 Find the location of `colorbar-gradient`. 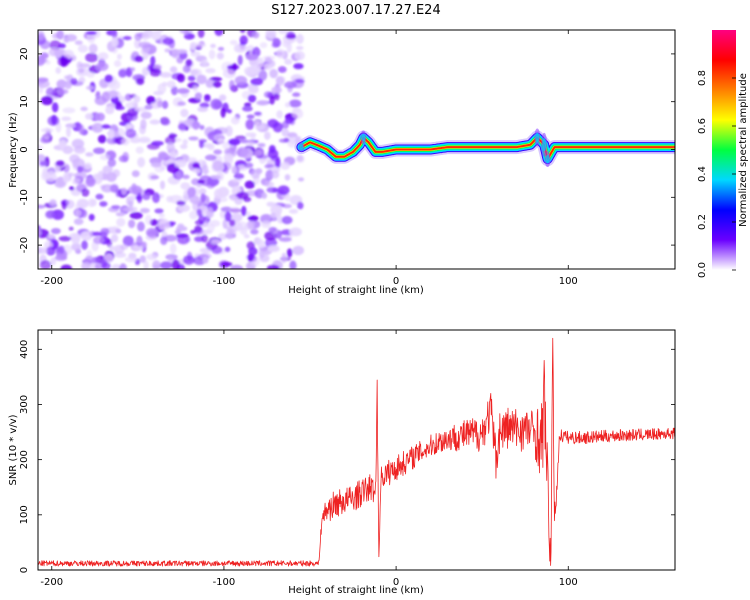

colorbar-gradient is located at coordinates (724, 150).